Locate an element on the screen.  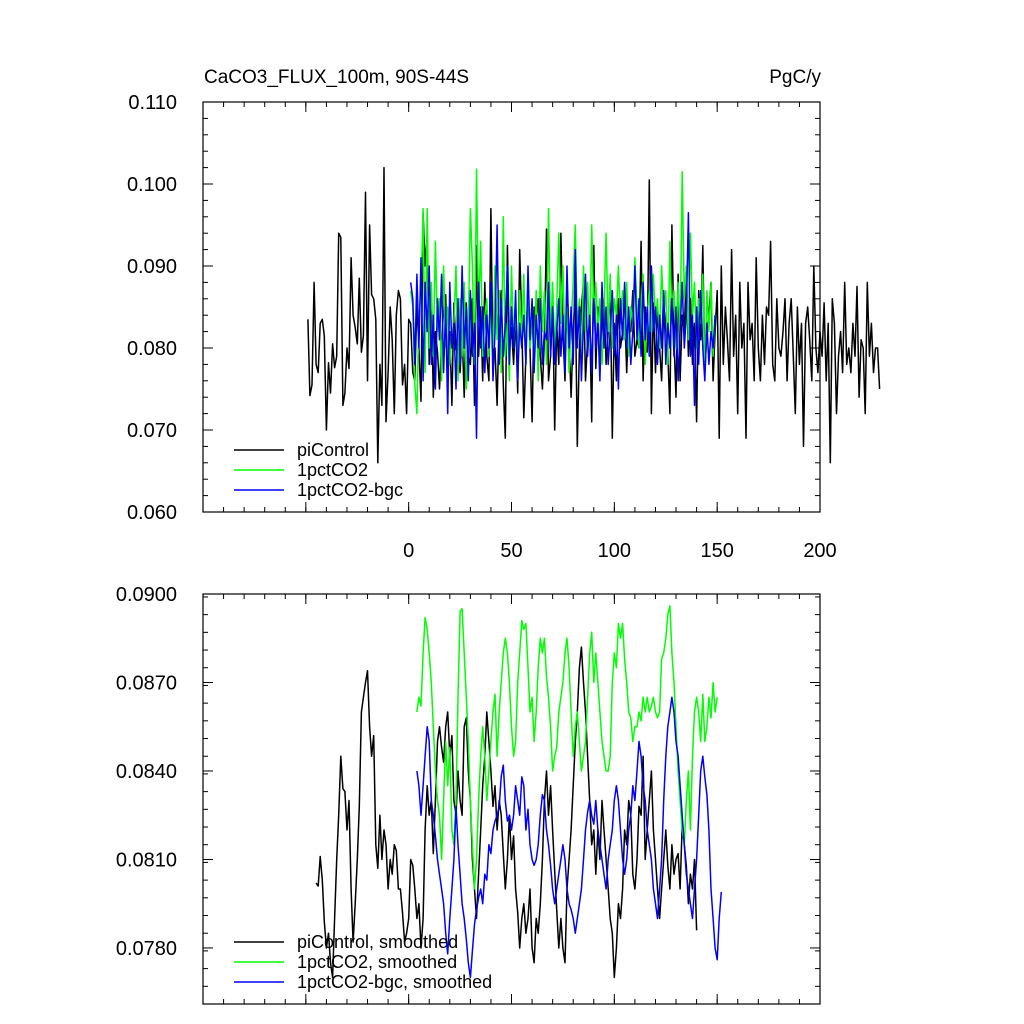
units-label: PgC/y is located at coordinates (795, 77).